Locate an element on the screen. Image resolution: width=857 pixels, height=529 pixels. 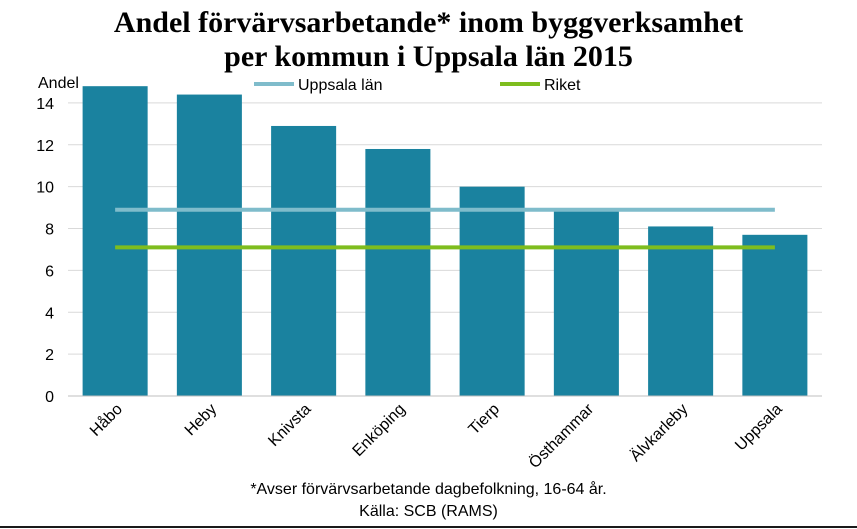
legend: Uppsala län Riket is located at coordinates (417, 85).